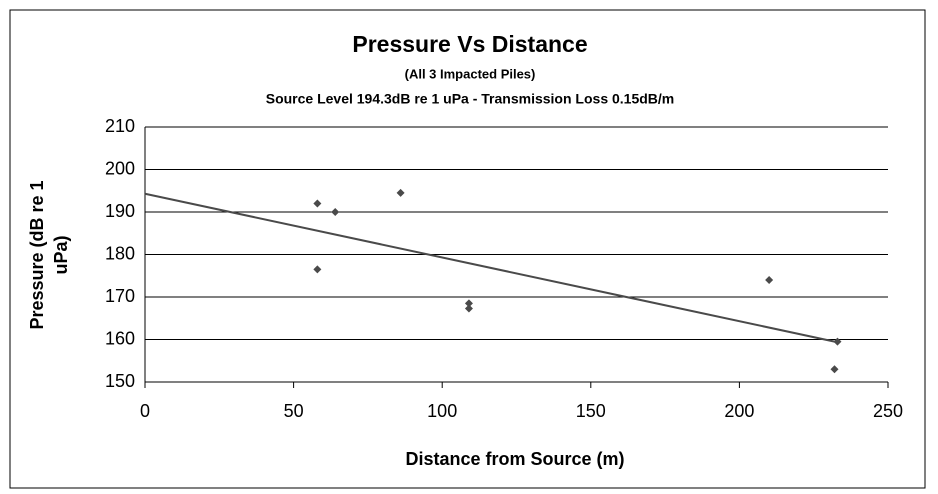 The height and width of the screenshot is (494, 938). What do you see at coordinates (120, 296) in the screenshot?
I see `y-tick-label: 170` at bounding box center [120, 296].